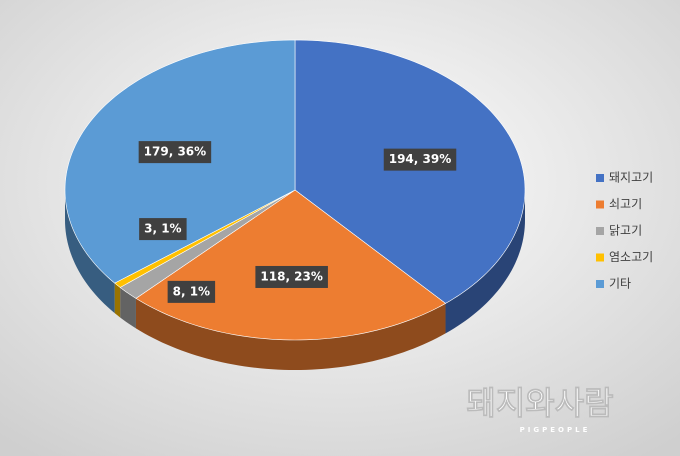 The width and height of the screenshot is (680, 456). Describe the element at coordinates (631, 178) in the screenshot. I see `legend-label: 돼지고기` at that location.